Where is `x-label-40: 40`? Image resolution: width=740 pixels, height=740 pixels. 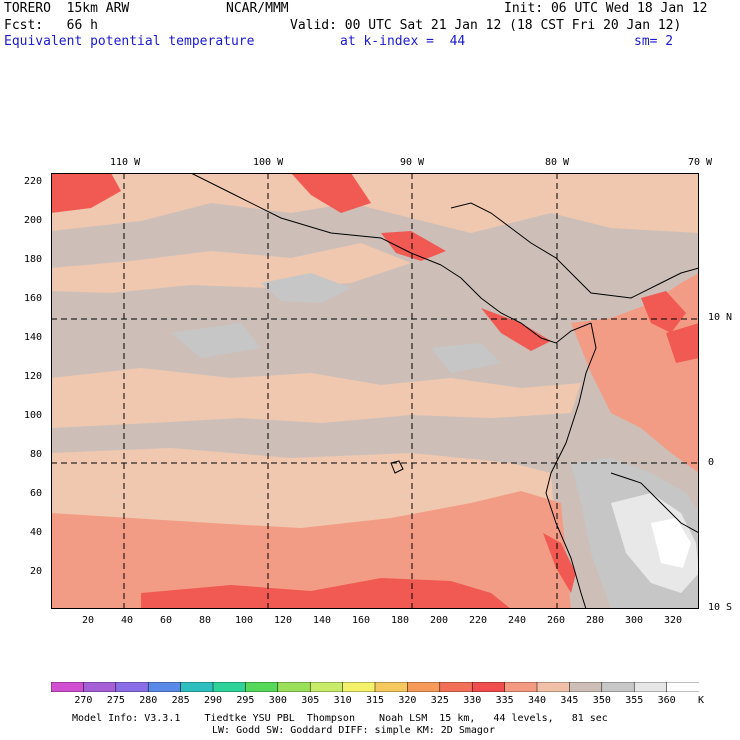
x-label-40: 40 is located at coordinates (127, 620).